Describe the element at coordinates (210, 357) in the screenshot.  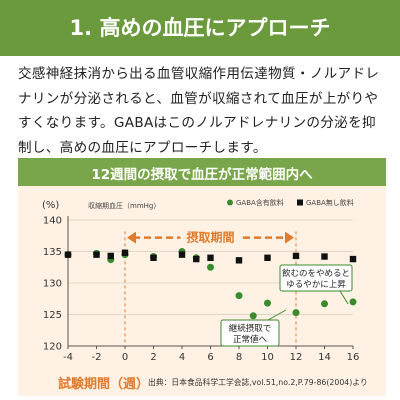
I see `x-tick-label: 6` at that location.